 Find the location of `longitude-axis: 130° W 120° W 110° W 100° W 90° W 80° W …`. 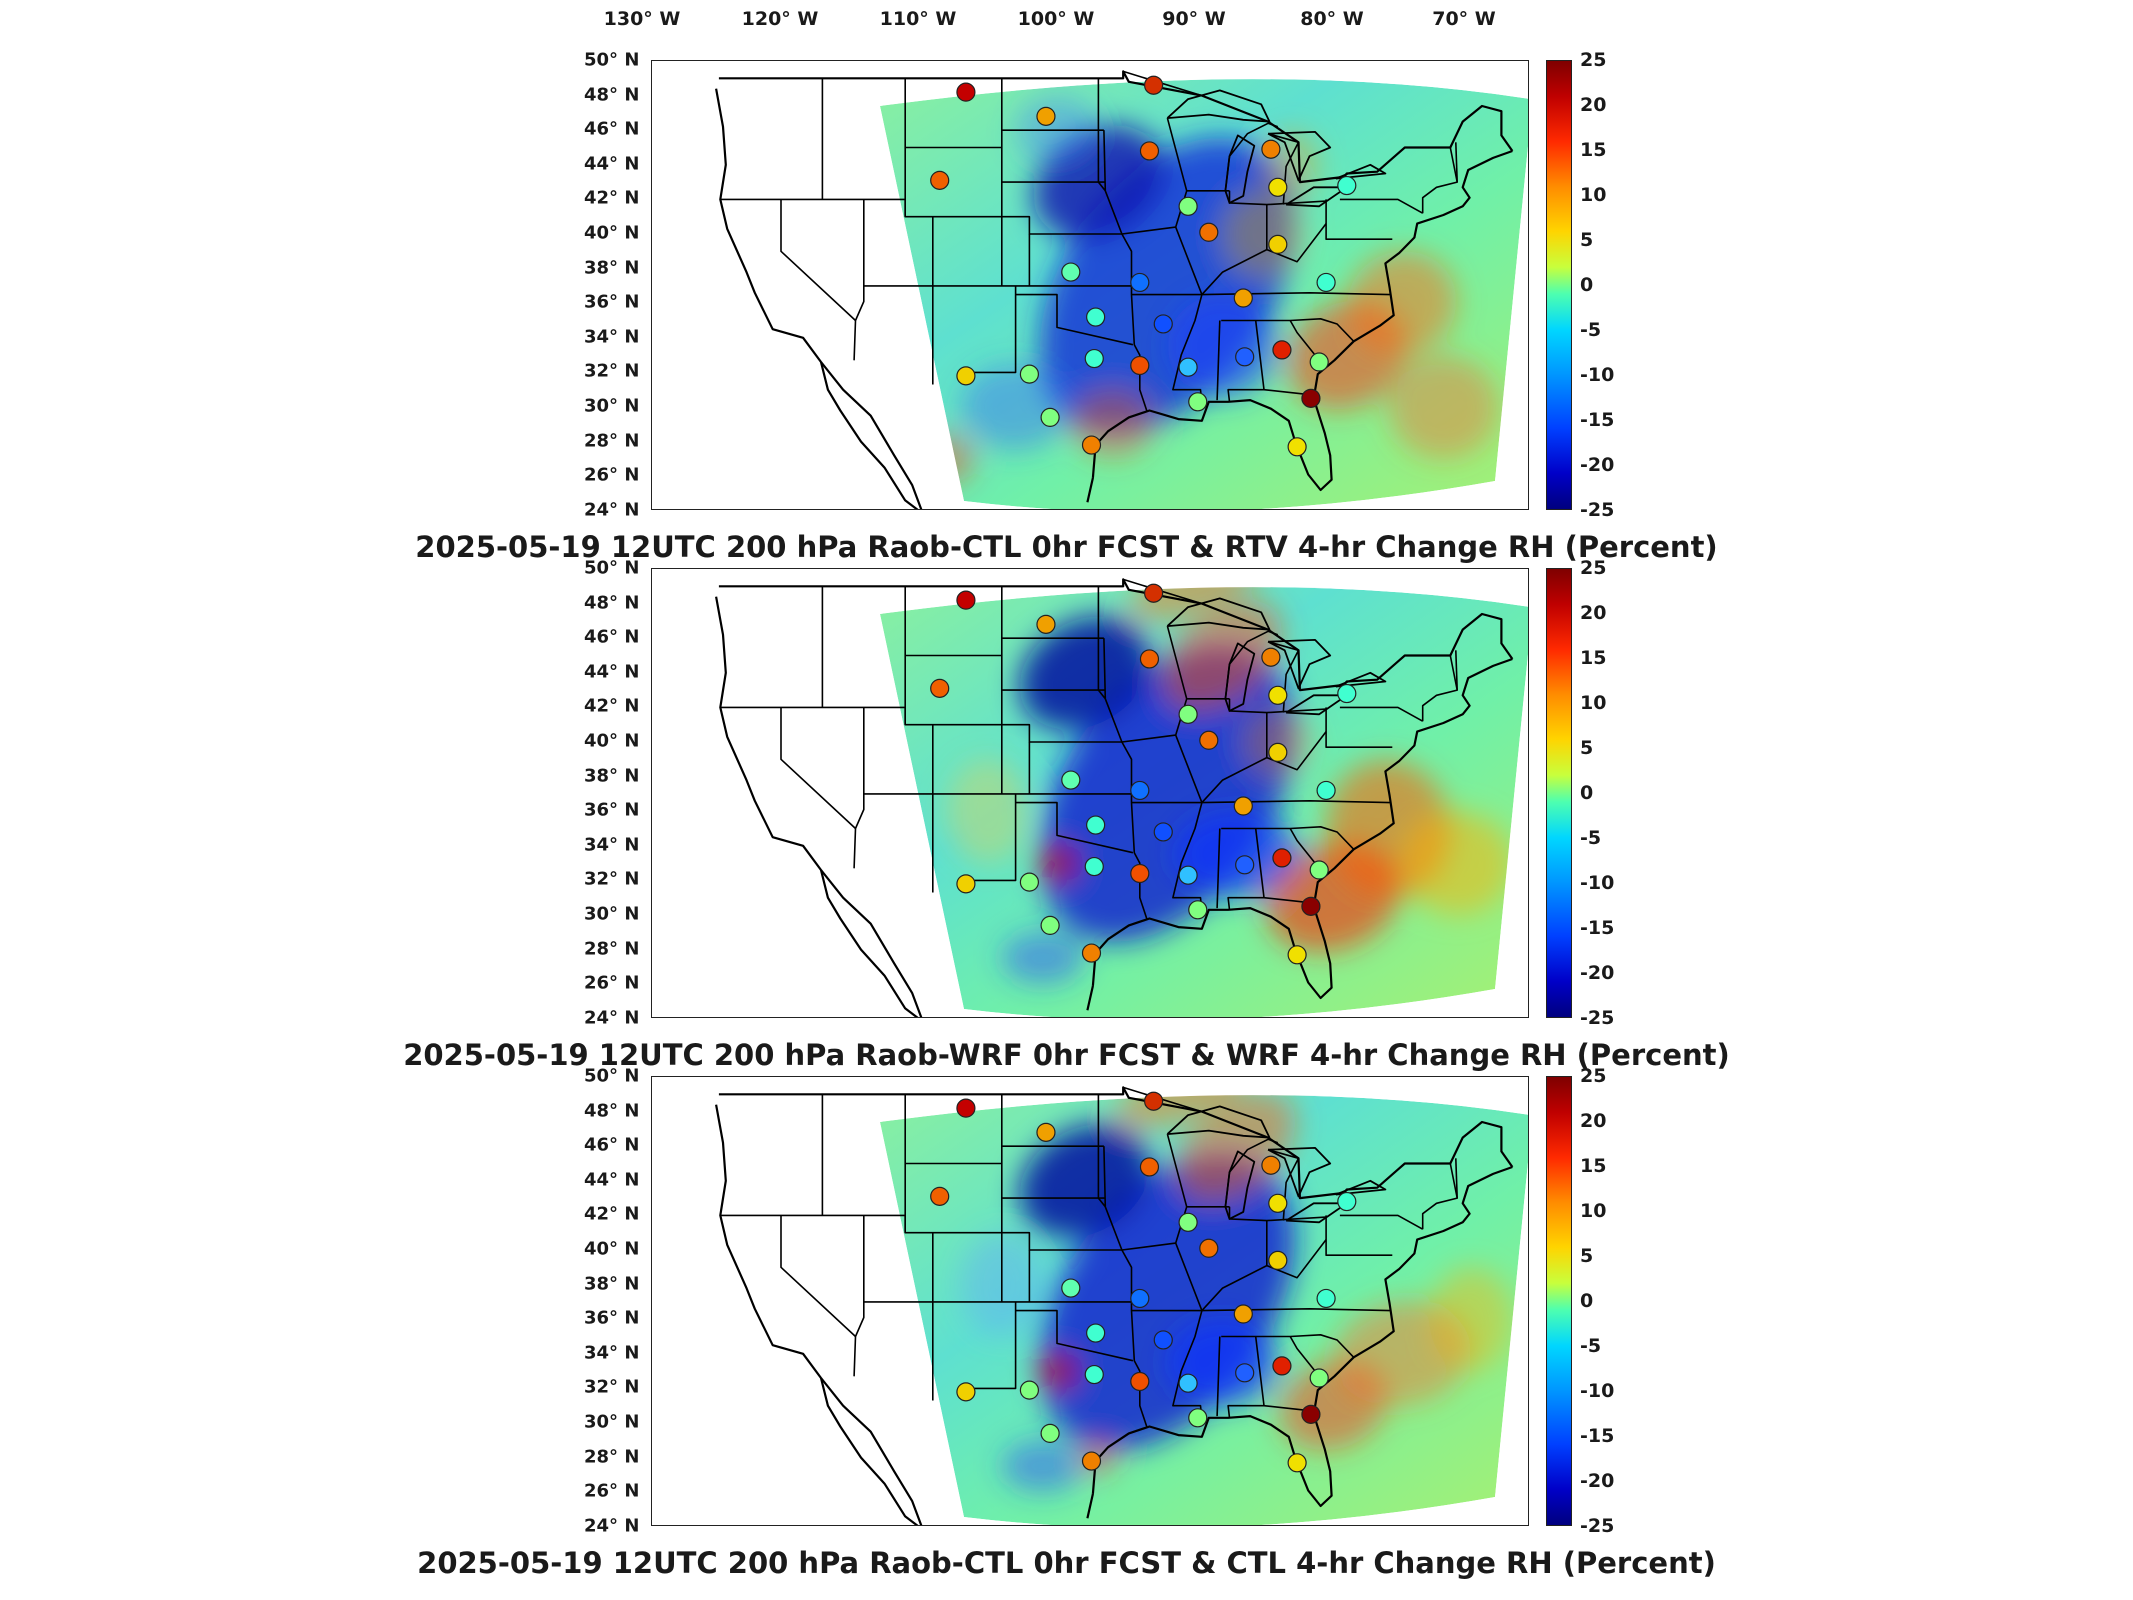

longitude-axis: 130° W 120° W 110° W 100° W 90° W 80° W … is located at coordinates (1066, 20).